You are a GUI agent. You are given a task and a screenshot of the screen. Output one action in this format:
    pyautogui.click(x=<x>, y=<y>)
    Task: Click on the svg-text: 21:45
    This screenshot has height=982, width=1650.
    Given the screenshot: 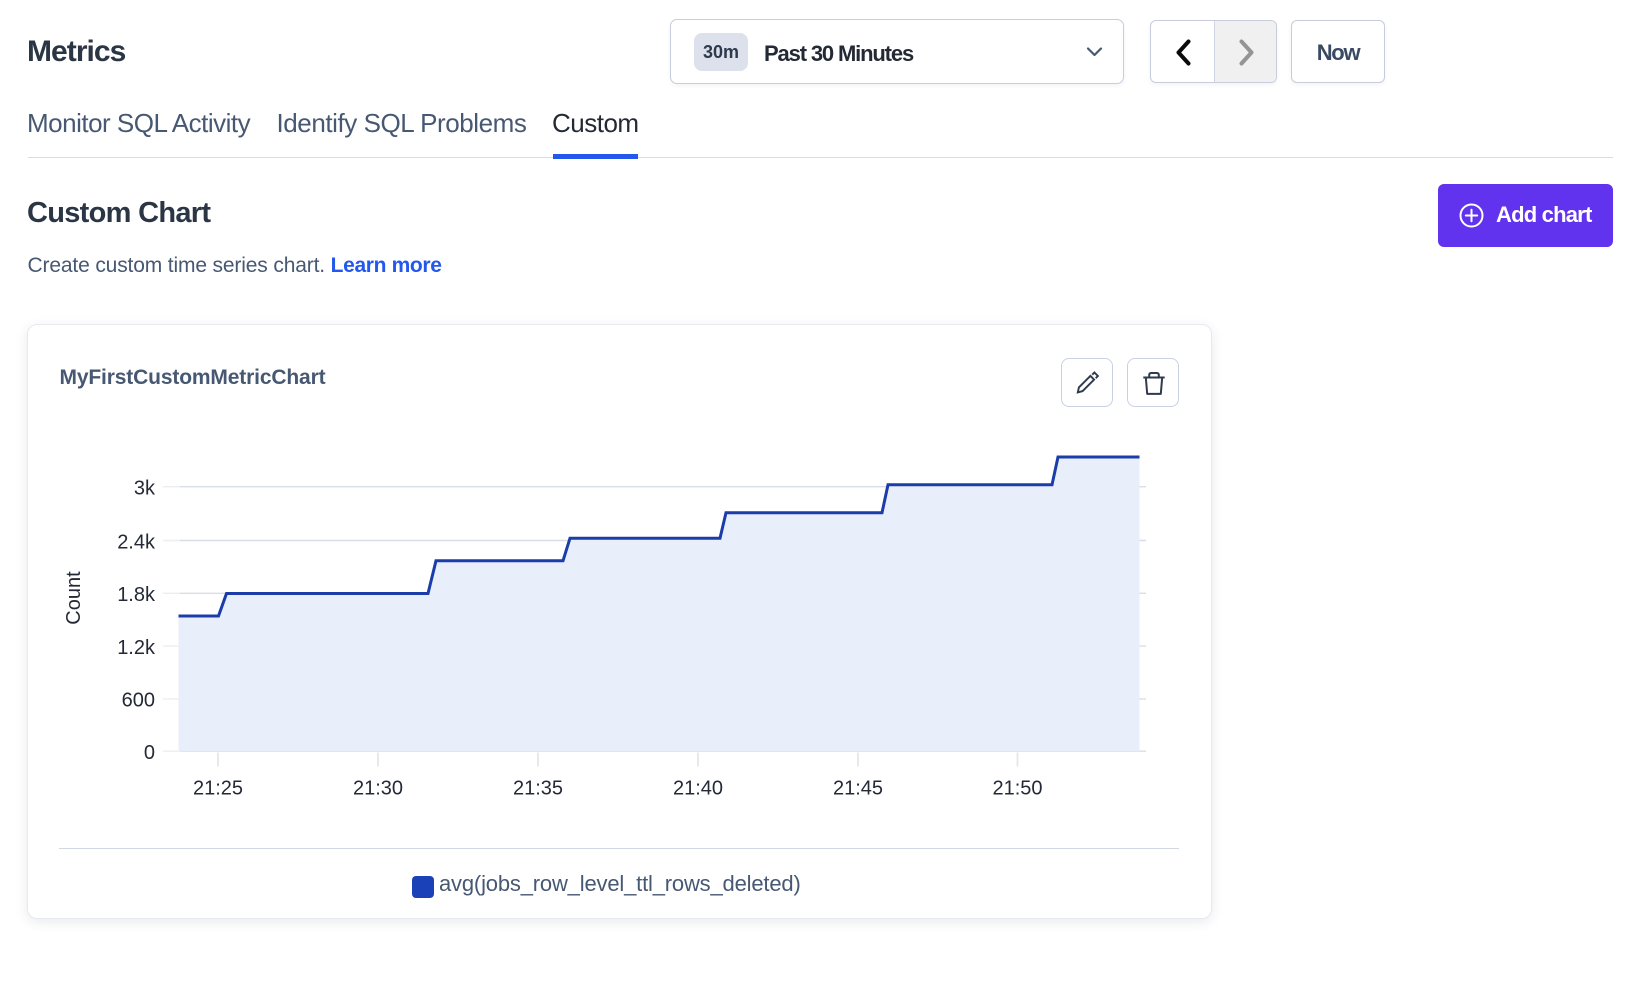 What is the action you would take?
    pyautogui.click(x=858, y=789)
    